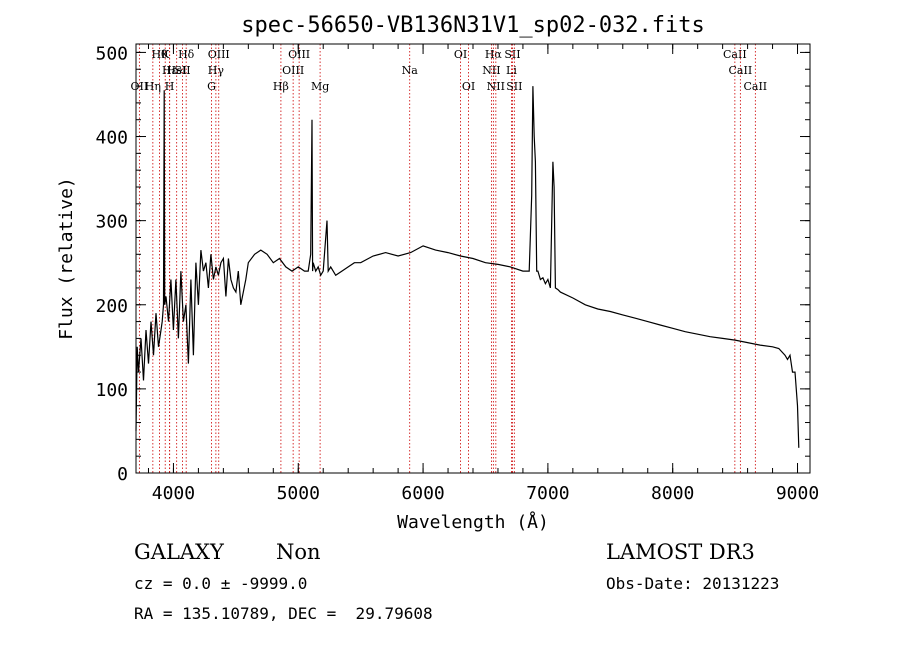 The width and height of the screenshot is (900, 649). What do you see at coordinates (111, 222) in the screenshot?
I see `y-tick-label: 300` at bounding box center [111, 222].